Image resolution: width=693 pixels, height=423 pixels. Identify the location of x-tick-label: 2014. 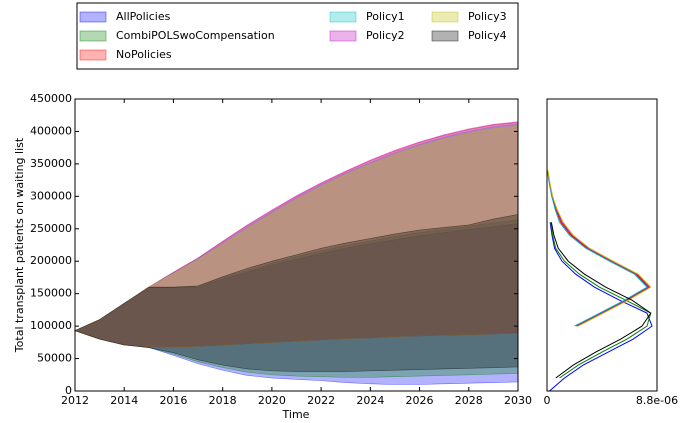
(124, 400).